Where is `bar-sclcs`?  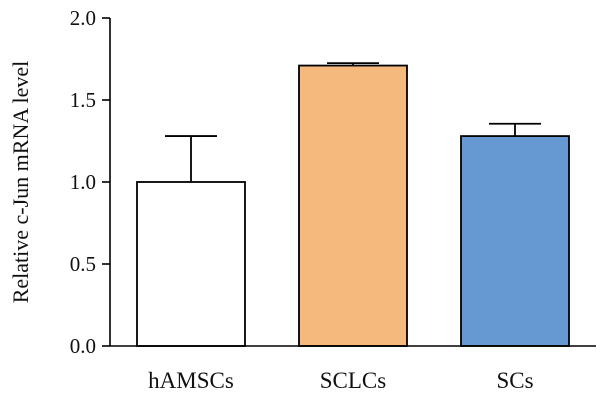
bar-sclcs is located at coordinates (353, 205).